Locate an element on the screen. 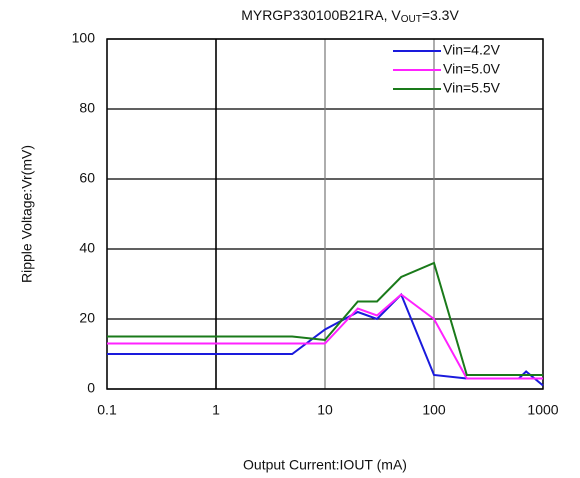 Image resolution: width=580 pixels, height=478 pixels. legend-label: Vin=5.5V is located at coordinates (472, 88).